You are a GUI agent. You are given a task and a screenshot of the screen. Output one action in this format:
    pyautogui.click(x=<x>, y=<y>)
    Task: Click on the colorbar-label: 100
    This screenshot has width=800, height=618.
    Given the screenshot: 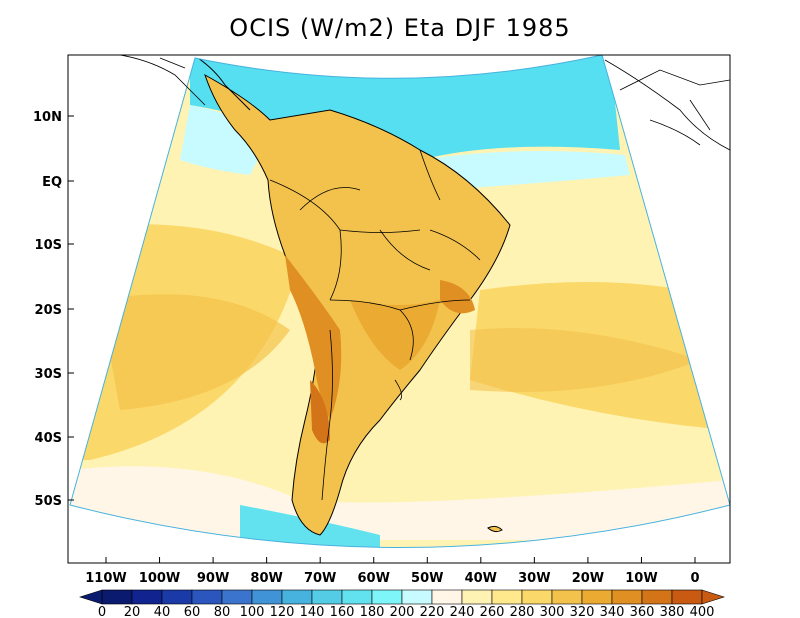 What is the action you would take?
    pyautogui.click(x=252, y=611)
    